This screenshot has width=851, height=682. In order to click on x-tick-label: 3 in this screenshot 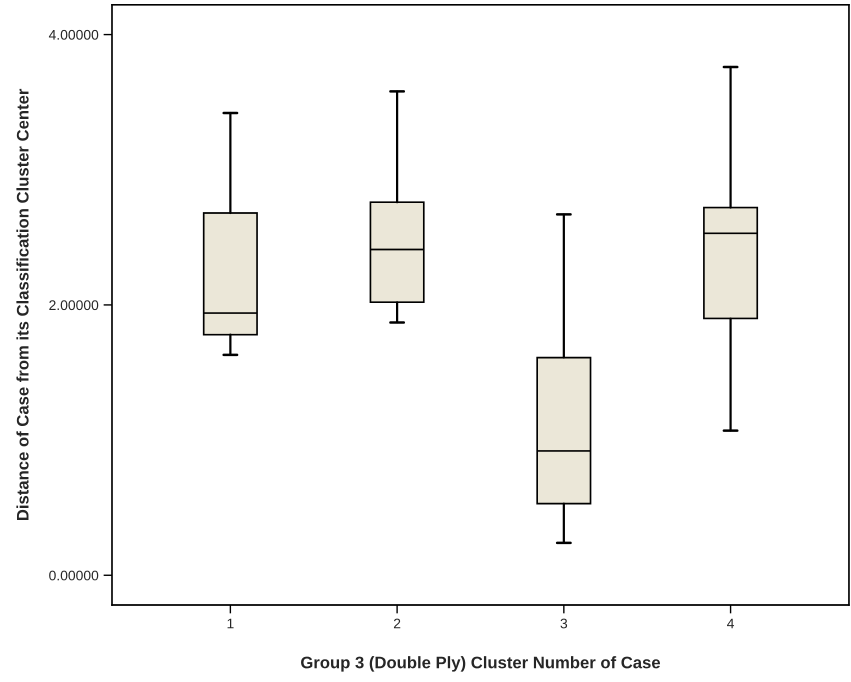, I will do `click(564, 623)`.